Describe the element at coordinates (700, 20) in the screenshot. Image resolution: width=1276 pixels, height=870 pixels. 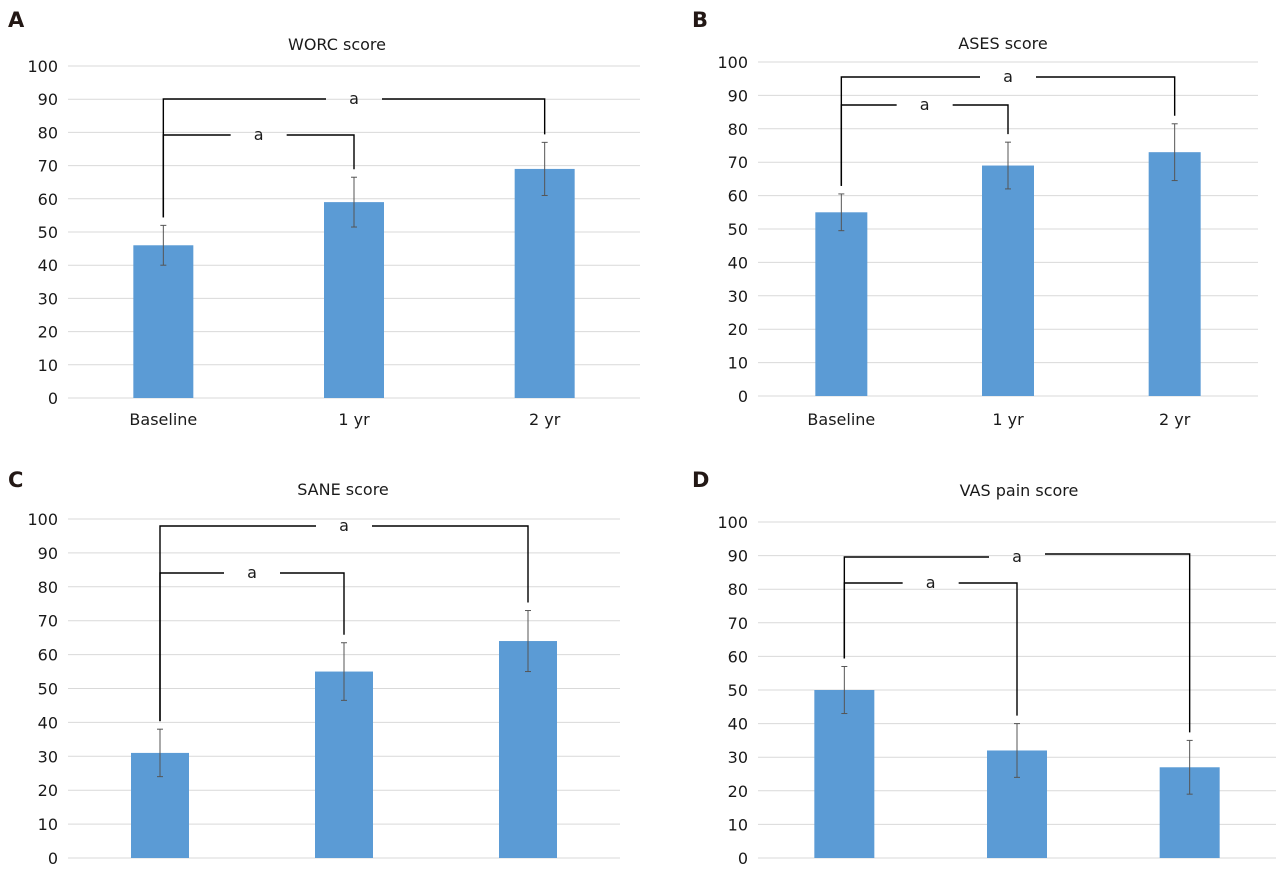
I see `panel-letter: B` at that location.